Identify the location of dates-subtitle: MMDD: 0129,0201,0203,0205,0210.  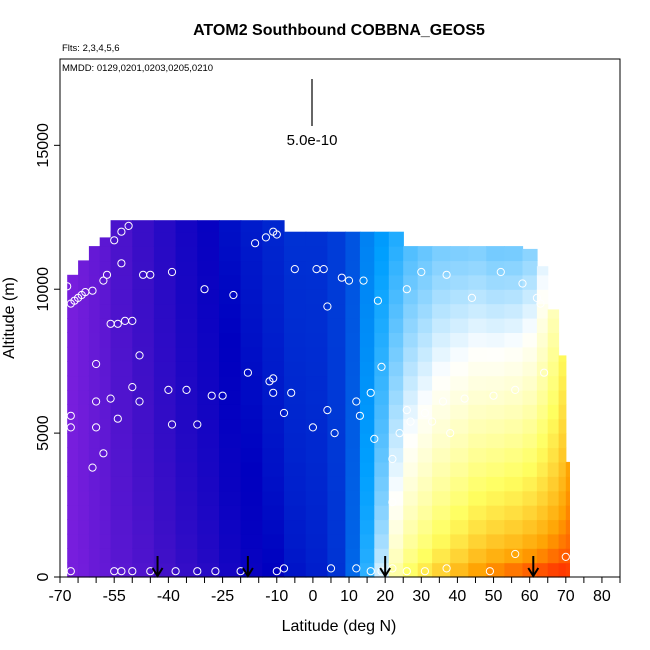
(137, 68).